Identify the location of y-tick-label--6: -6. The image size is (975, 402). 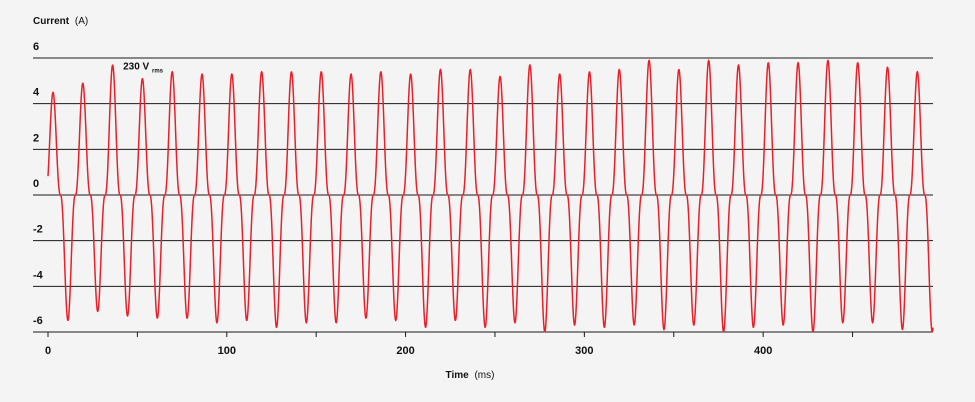
(38, 321).